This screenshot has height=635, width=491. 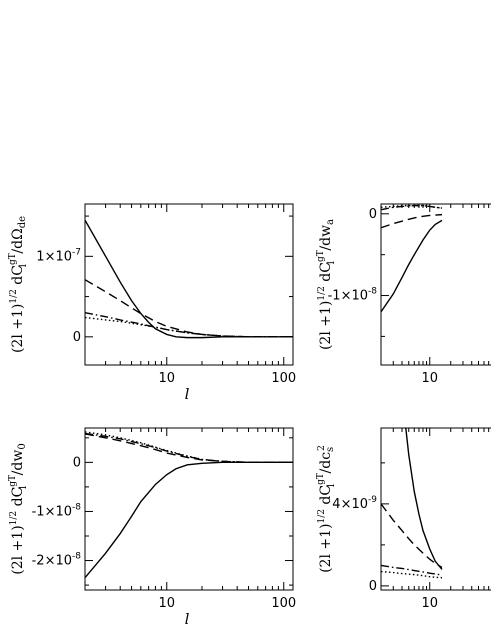 What do you see at coordinates (57, 560) in the screenshot?
I see `y-tick-label: -2×10⁻⁸` at bounding box center [57, 560].